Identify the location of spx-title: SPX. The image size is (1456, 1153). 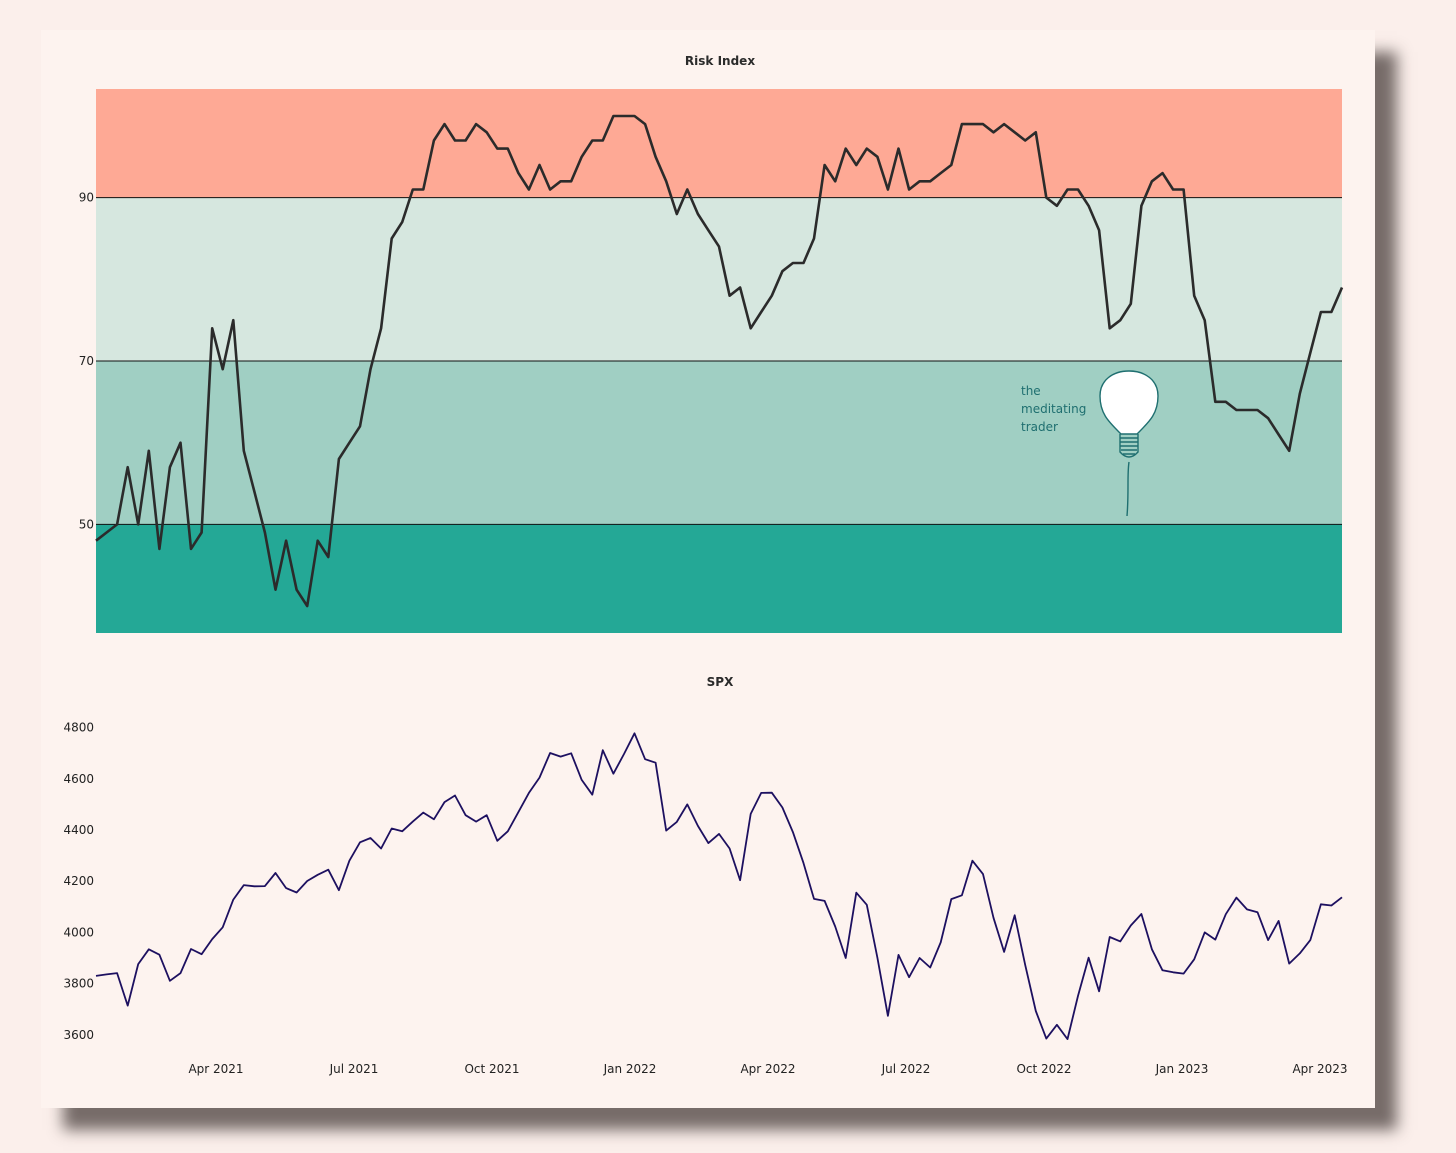
(720, 682).